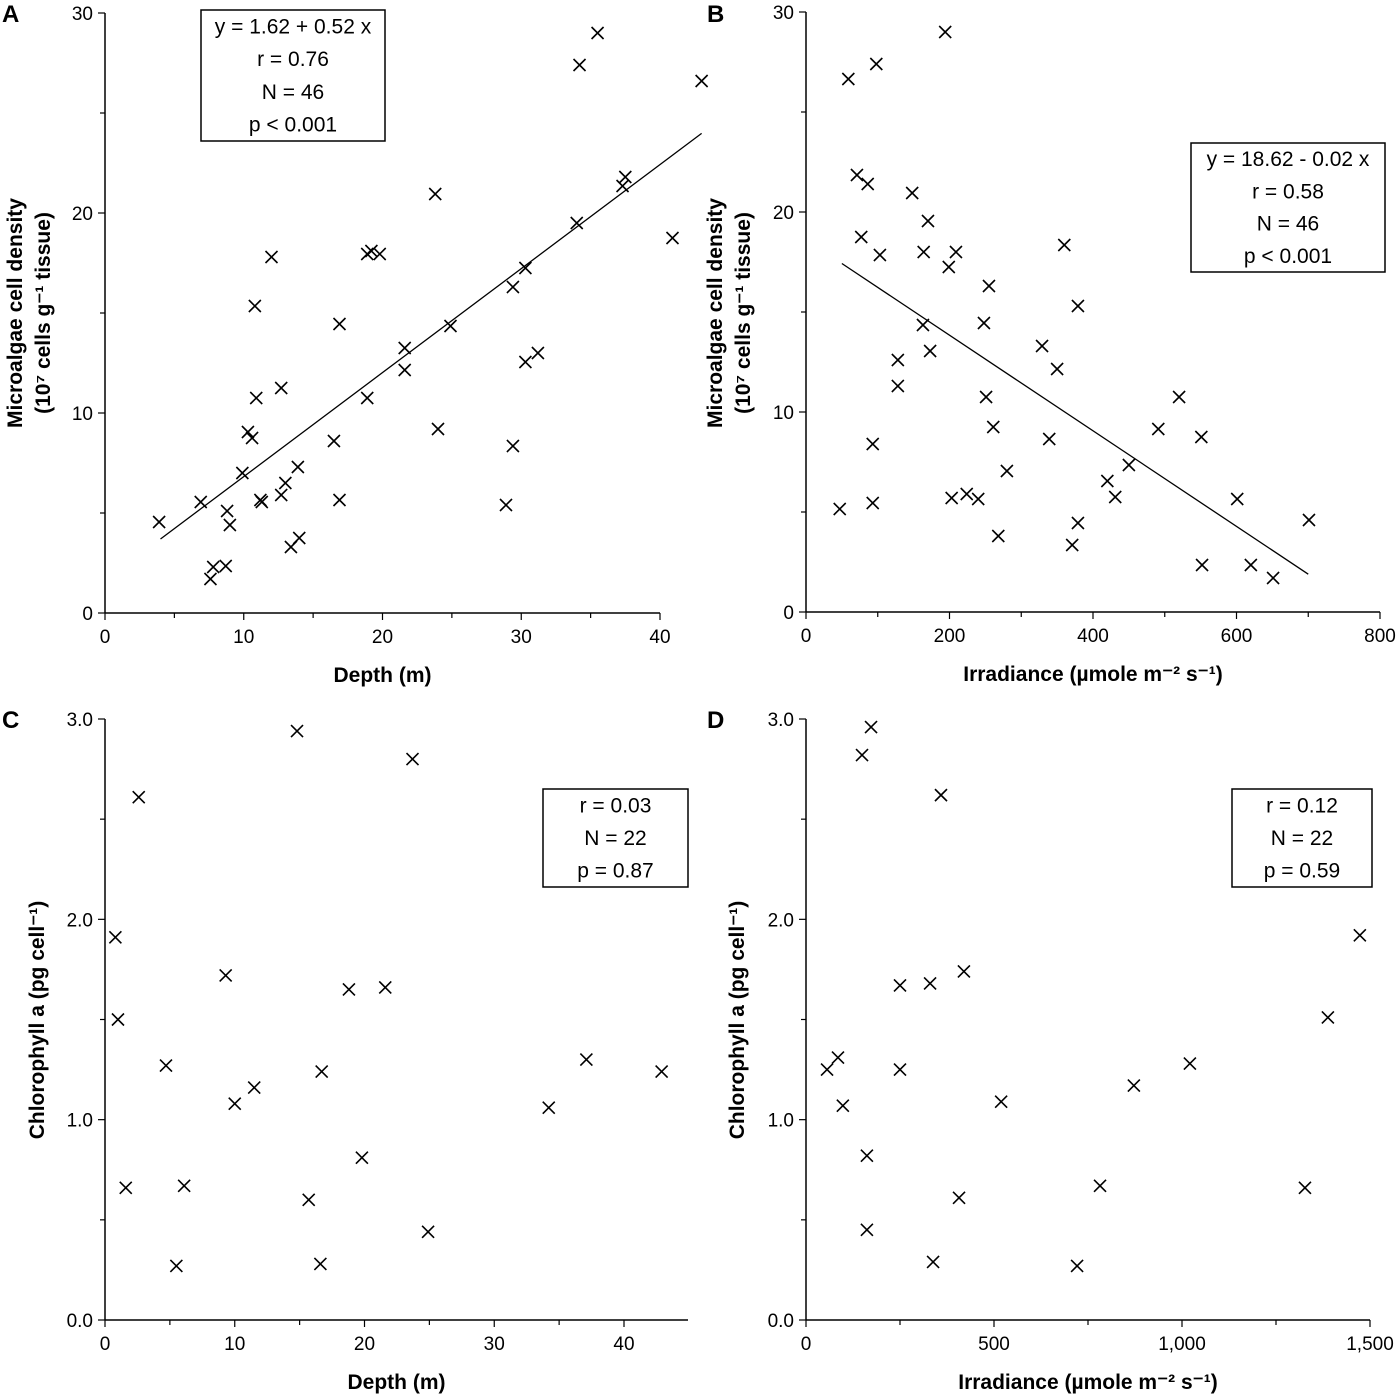 The width and height of the screenshot is (1400, 1395). What do you see at coordinates (950, 636) in the screenshot?
I see `x-tick-label: 200` at bounding box center [950, 636].